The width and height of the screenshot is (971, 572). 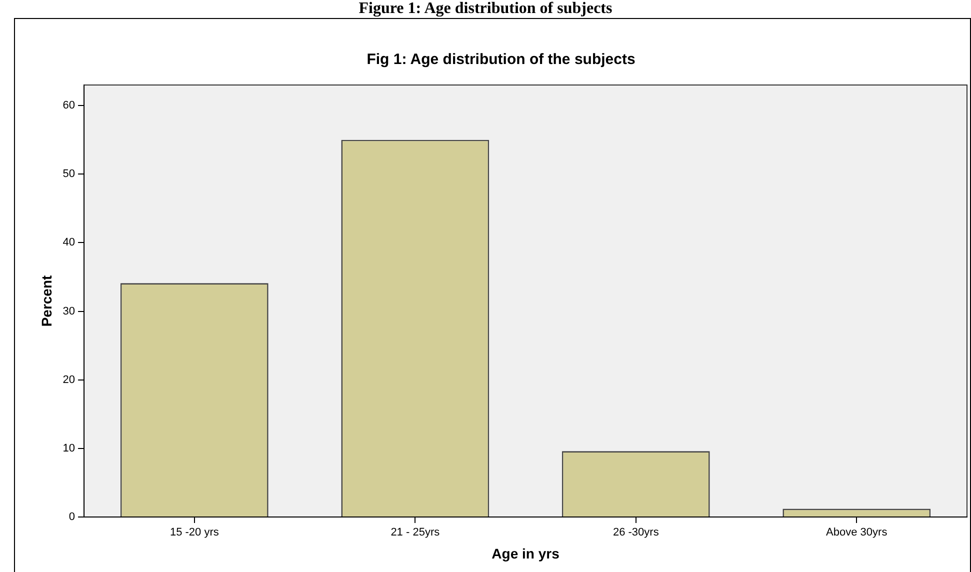 I want to click on chart-title: Fig 1: Age distribution of the subjects, so click(x=501, y=59).